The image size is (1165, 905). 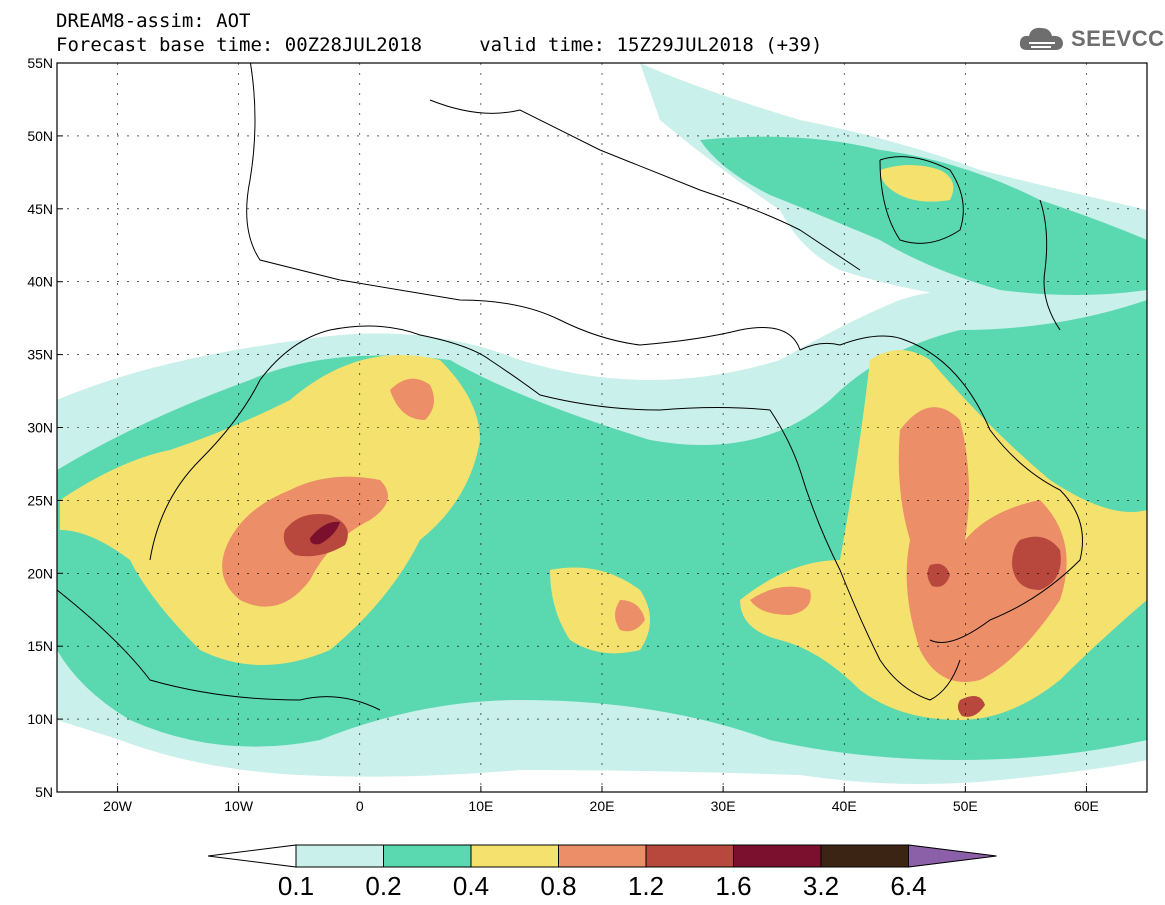 What do you see at coordinates (383, 886) in the screenshot?
I see `colorbar-label: 0.2` at bounding box center [383, 886].